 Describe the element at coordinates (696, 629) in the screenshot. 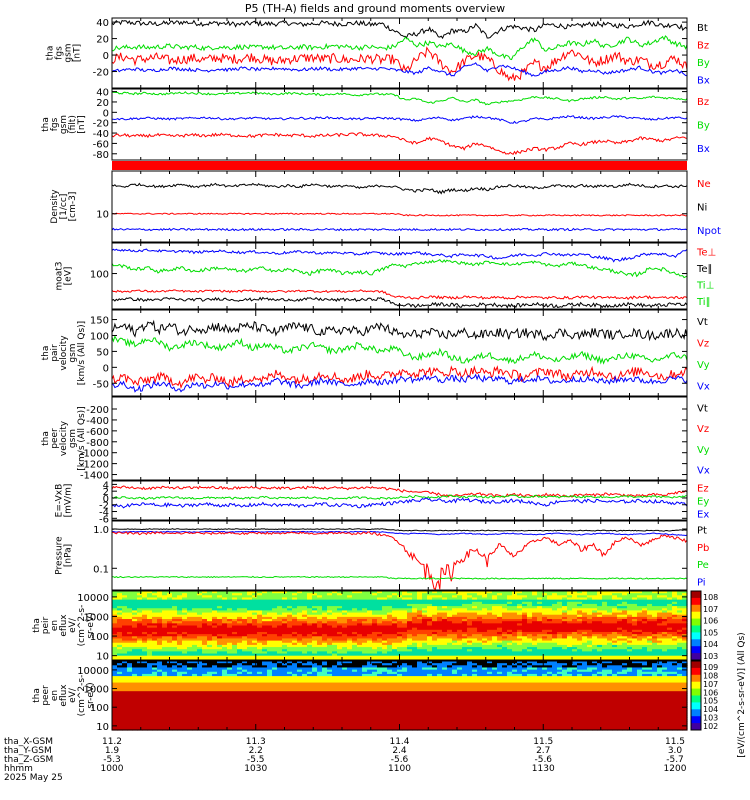

I see `colorbar-segment` at that location.